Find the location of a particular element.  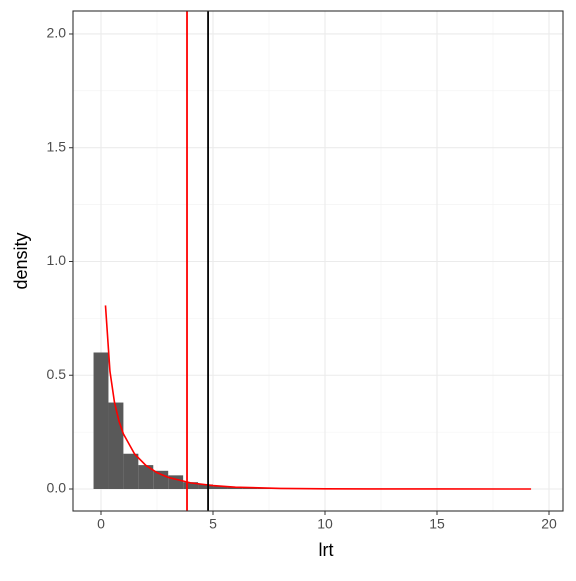

y-tick-label: 0.5 is located at coordinates (57, 374).